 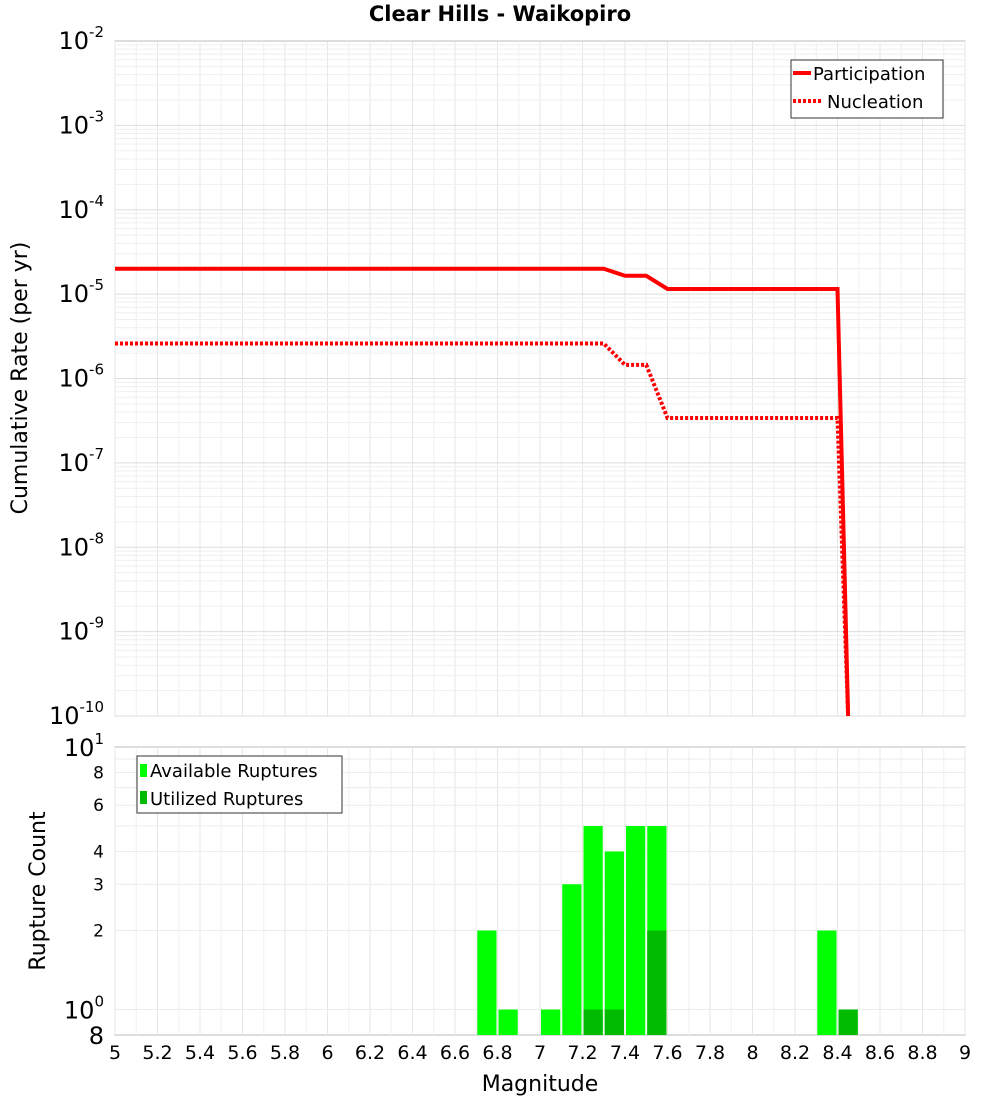 I want to click on rate-y-tick-label: 10⁻², so click(x=81, y=39).